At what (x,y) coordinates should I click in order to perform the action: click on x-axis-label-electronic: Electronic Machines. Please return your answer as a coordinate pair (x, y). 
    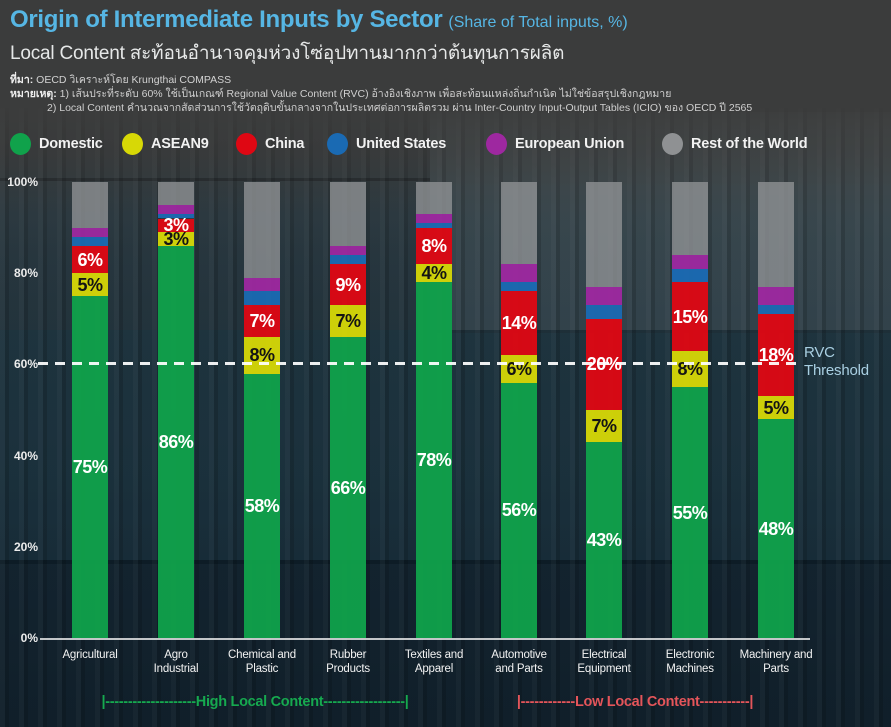
    Looking at the image, I should click on (690, 662).